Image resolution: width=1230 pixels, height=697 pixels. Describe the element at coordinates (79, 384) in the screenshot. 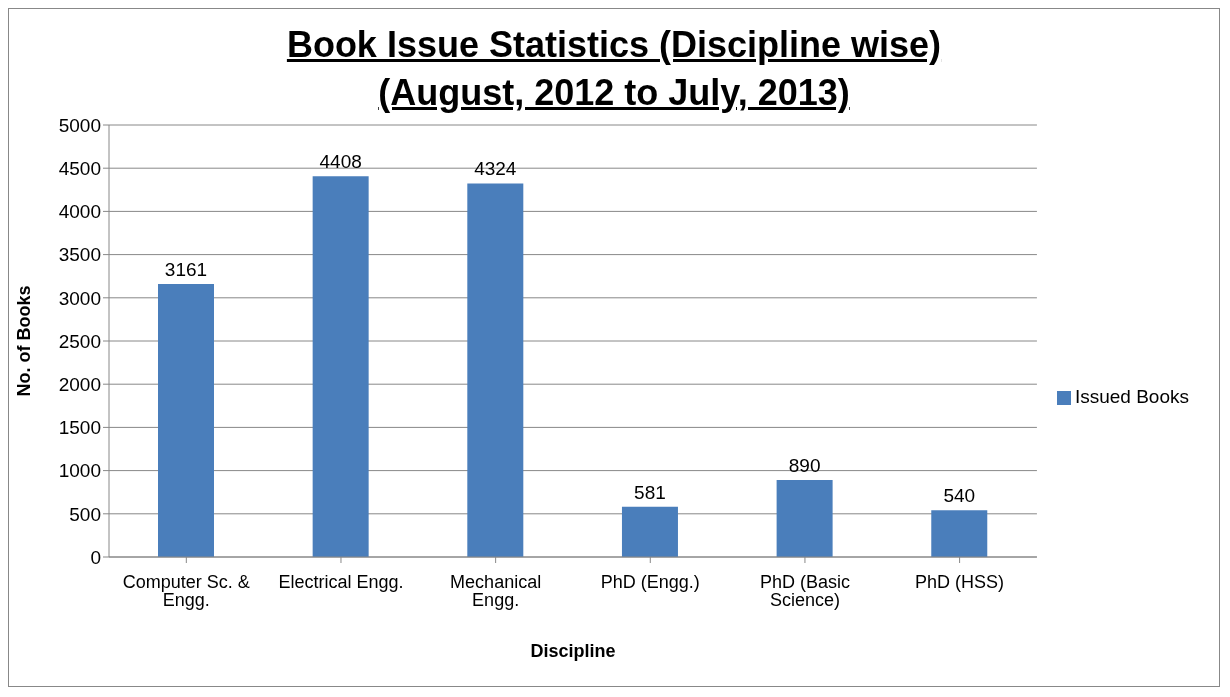

I see `y-tick-label: 2000` at that location.